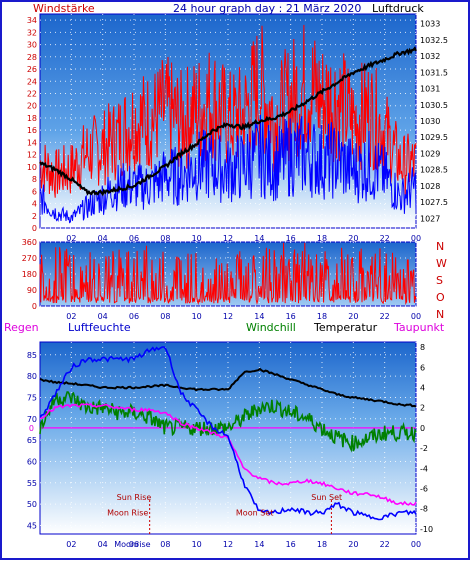  What do you see at coordinates (34, 179) in the screenshot?
I see `y-tick-label: 8` at bounding box center [34, 179].